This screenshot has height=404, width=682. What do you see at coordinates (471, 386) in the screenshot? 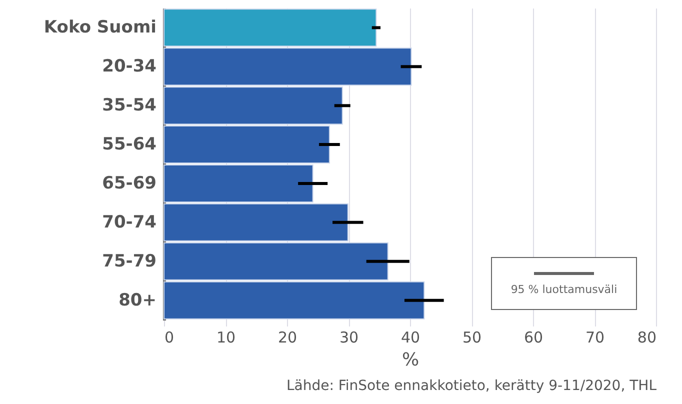
I see `text: Lähde: FinSote ennakkotieto, kerätty 9-11/2020, THL` at bounding box center [471, 386].